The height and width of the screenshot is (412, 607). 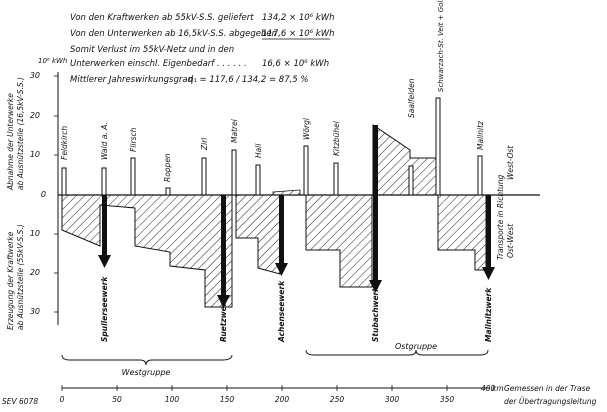 What do you see at coordinates (20, 133) in the screenshot?
I see `left-upper-label-b: ab Ausnützstelle (16,5kV-S.S.)` at bounding box center [20, 133].